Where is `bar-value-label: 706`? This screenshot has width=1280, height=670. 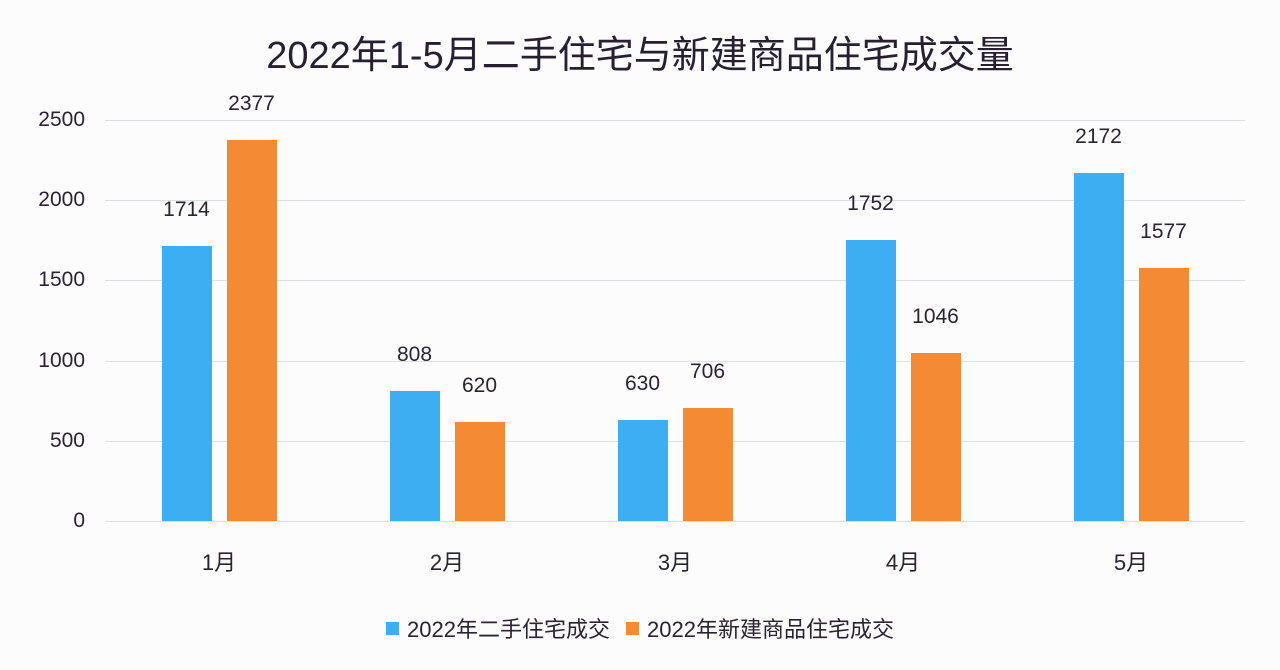 bar-value-label: 706 is located at coordinates (707, 371).